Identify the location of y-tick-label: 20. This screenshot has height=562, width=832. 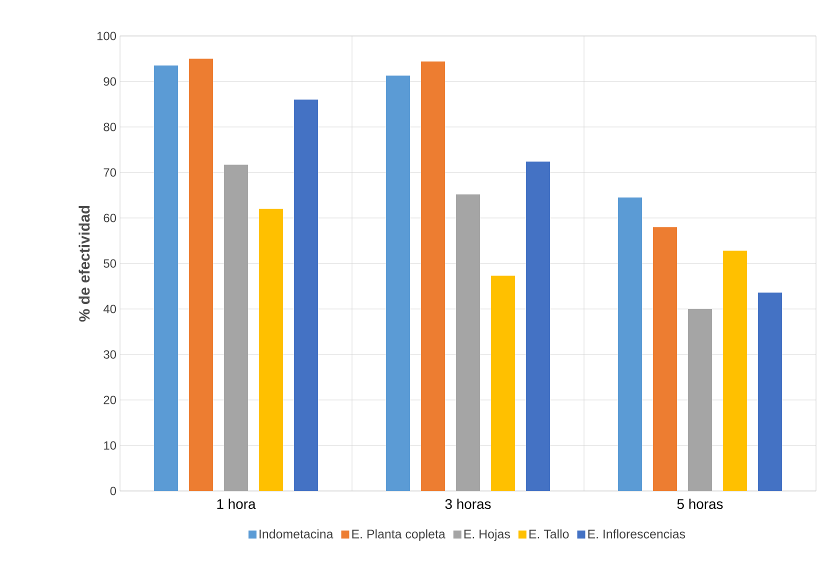
(110, 400).